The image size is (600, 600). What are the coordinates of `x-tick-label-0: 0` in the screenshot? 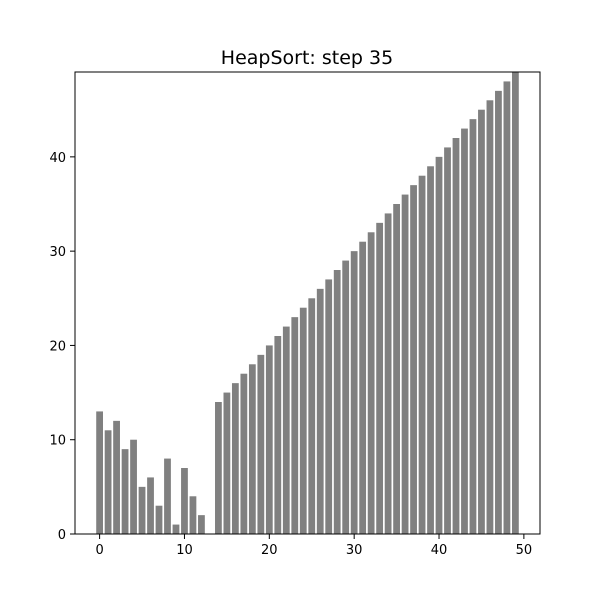 It's located at (99, 550).